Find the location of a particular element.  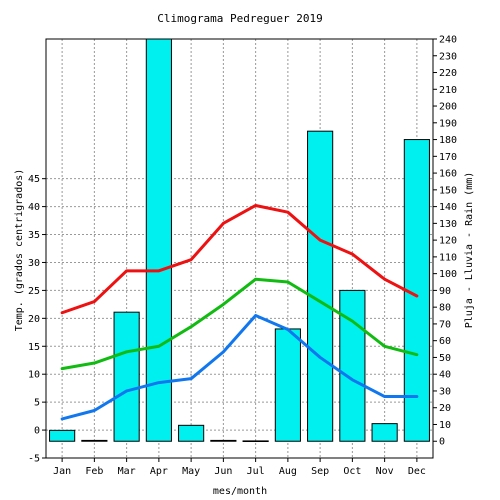

chart-title: Climograma Pedreguer 2019 is located at coordinates (240, 18).